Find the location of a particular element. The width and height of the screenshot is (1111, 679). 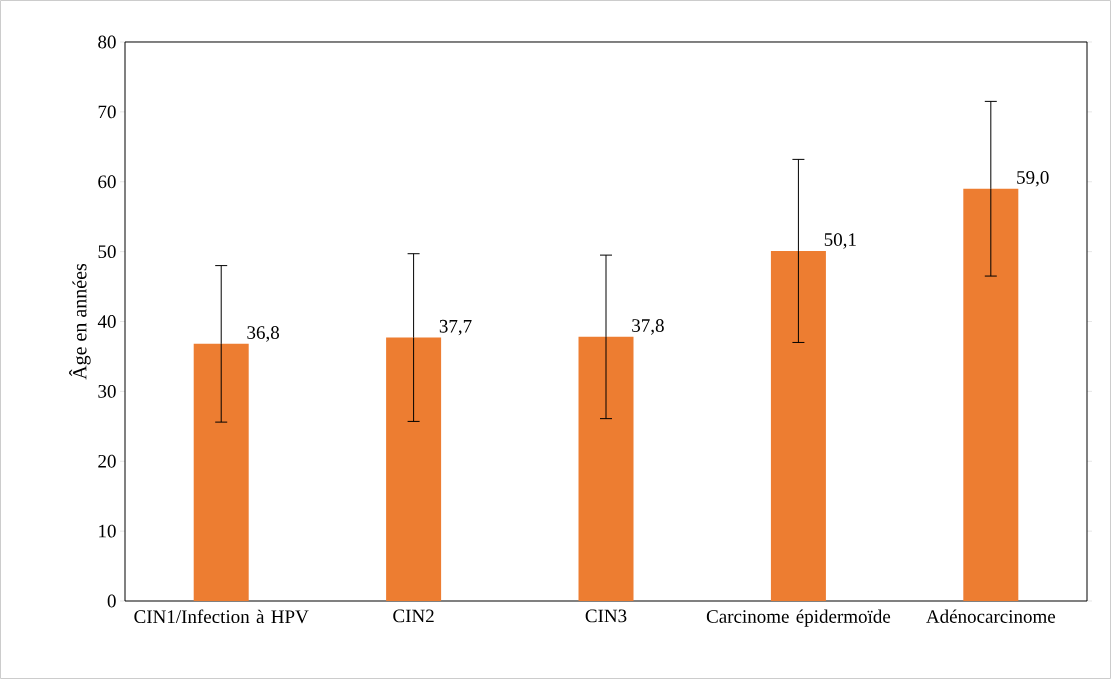

y-tick-label: 70 is located at coordinates (107, 112).